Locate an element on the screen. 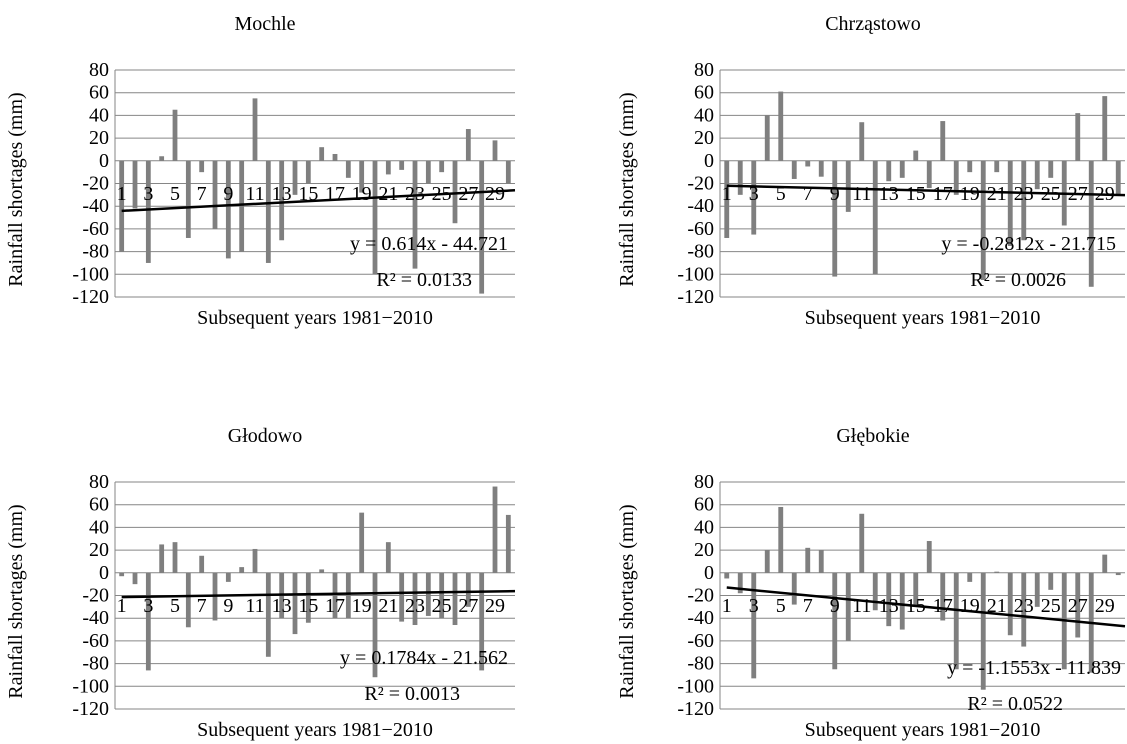 The image size is (1127, 744). chart4-xtick-label: 7 is located at coordinates (808, 606).